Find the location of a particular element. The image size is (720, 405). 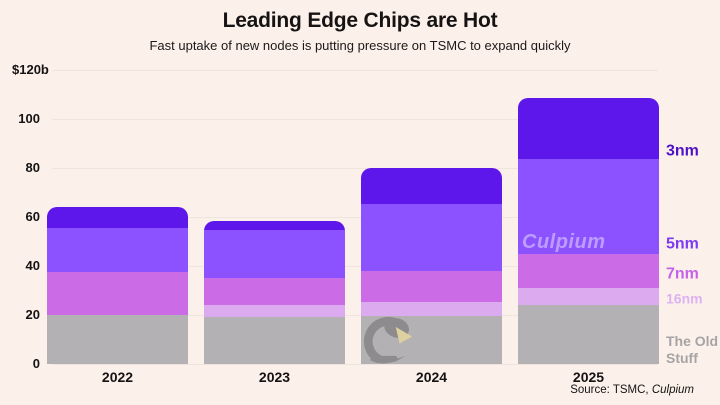

y-axis-tick-label: 80 is located at coordinates (32, 167).